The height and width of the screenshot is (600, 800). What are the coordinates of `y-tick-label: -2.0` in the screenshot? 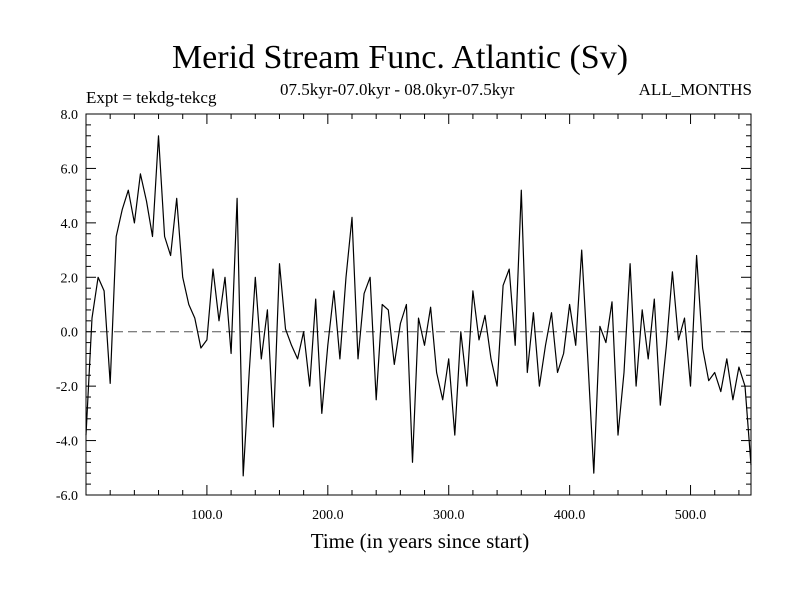 It's located at (67, 387).